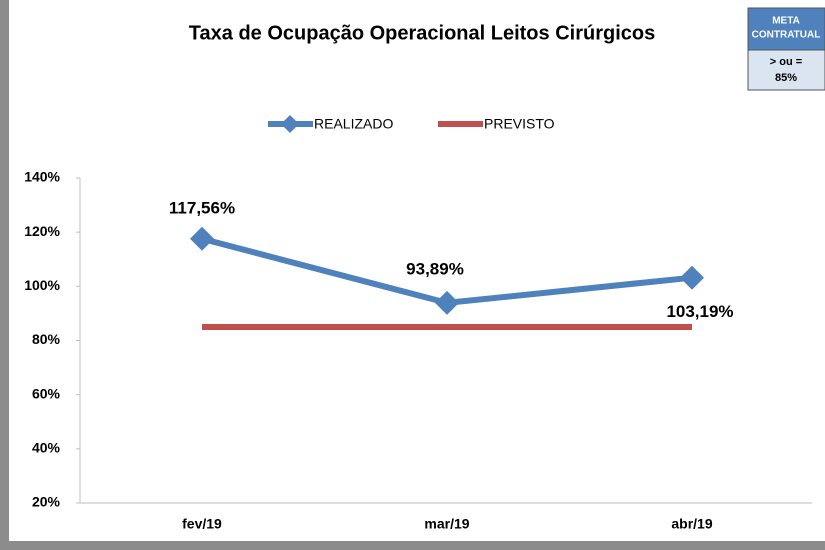 The width and height of the screenshot is (825, 550). Describe the element at coordinates (4, 275) in the screenshot. I see `frame-left` at that location.